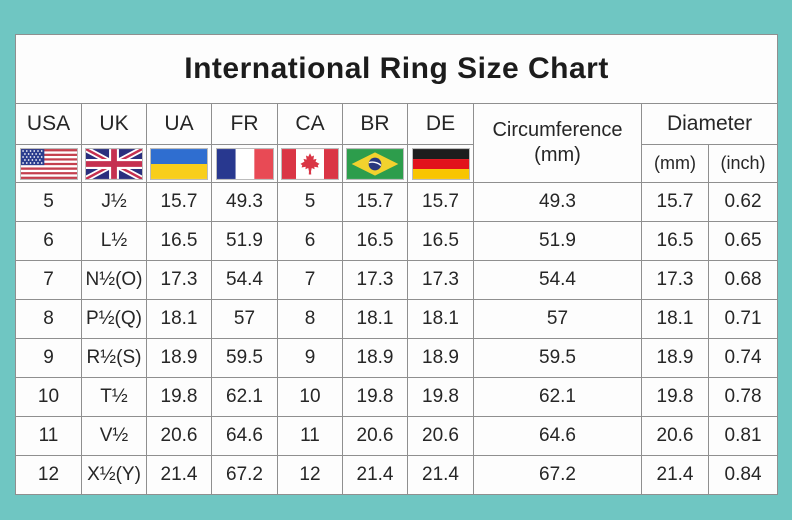 This screenshot has width=792, height=520. What do you see at coordinates (743, 319) in the screenshot?
I see `cell-diameter-inch: 0.71` at bounding box center [743, 319].